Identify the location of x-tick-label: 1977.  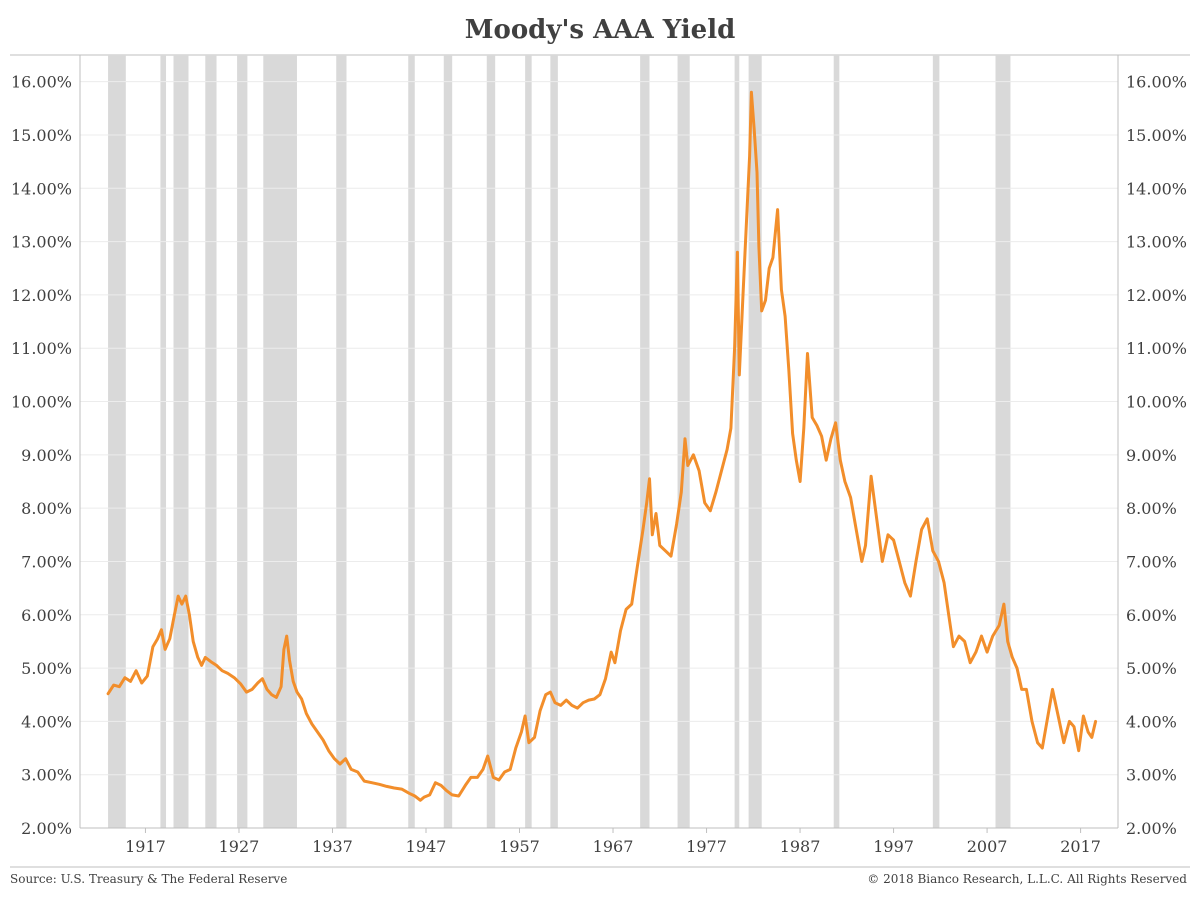
(706, 846).